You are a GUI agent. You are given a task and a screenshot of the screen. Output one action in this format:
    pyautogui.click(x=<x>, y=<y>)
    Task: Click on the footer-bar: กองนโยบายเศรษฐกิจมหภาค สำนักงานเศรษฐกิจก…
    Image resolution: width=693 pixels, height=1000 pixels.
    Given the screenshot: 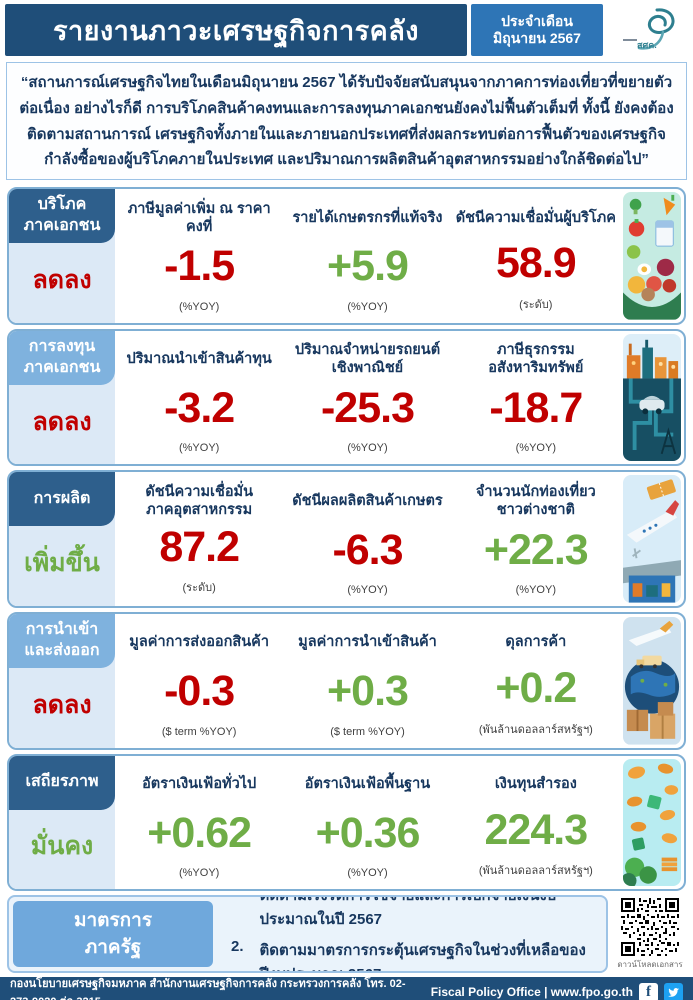 What is the action you would take?
    pyautogui.click(x=346, y=988)
    